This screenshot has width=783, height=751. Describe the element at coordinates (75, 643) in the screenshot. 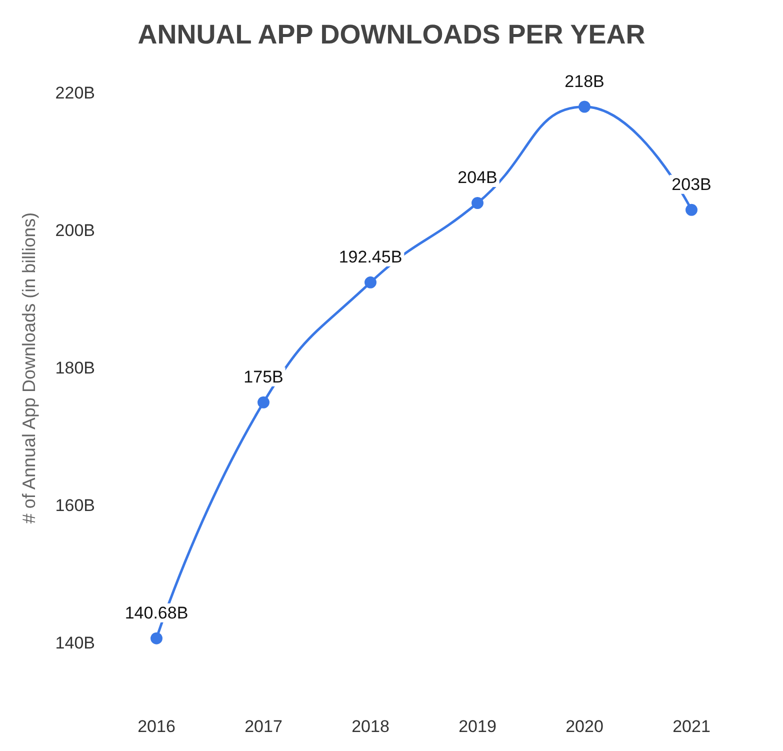

I see `y-tick-label: 140B` at that location.